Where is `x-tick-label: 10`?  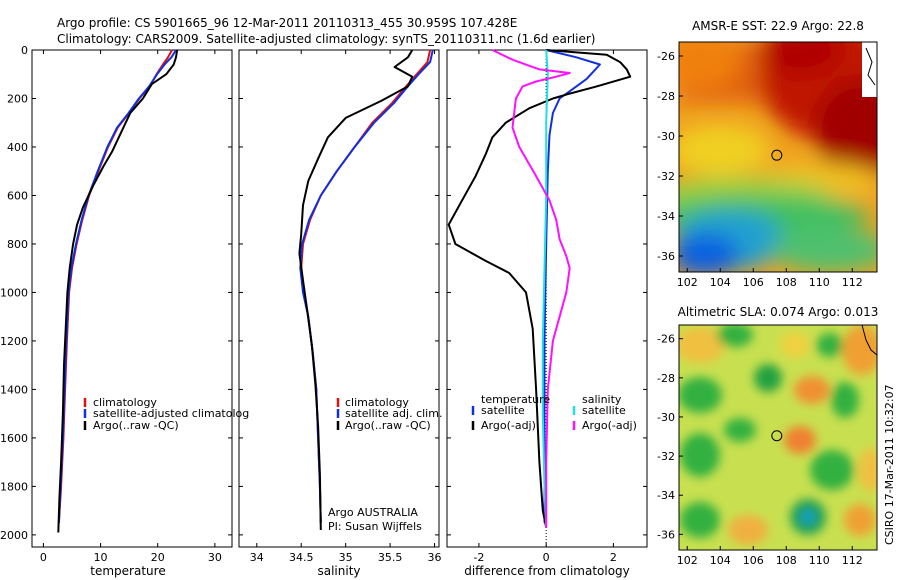 x-tick-label: 10 is located at coordinates (101, 557).